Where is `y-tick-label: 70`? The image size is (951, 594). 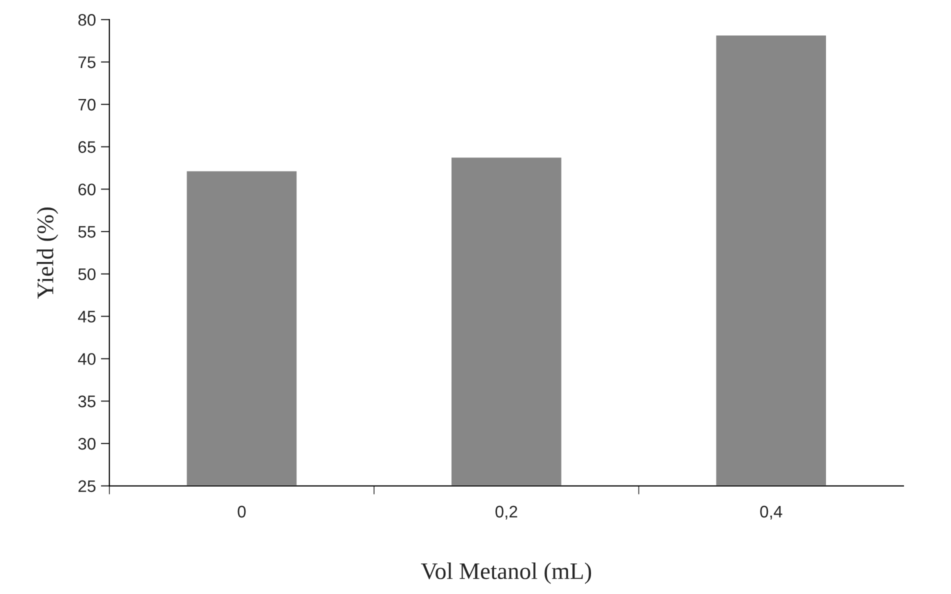
y-tick-label: 70 is located at coordinates (87, 104).